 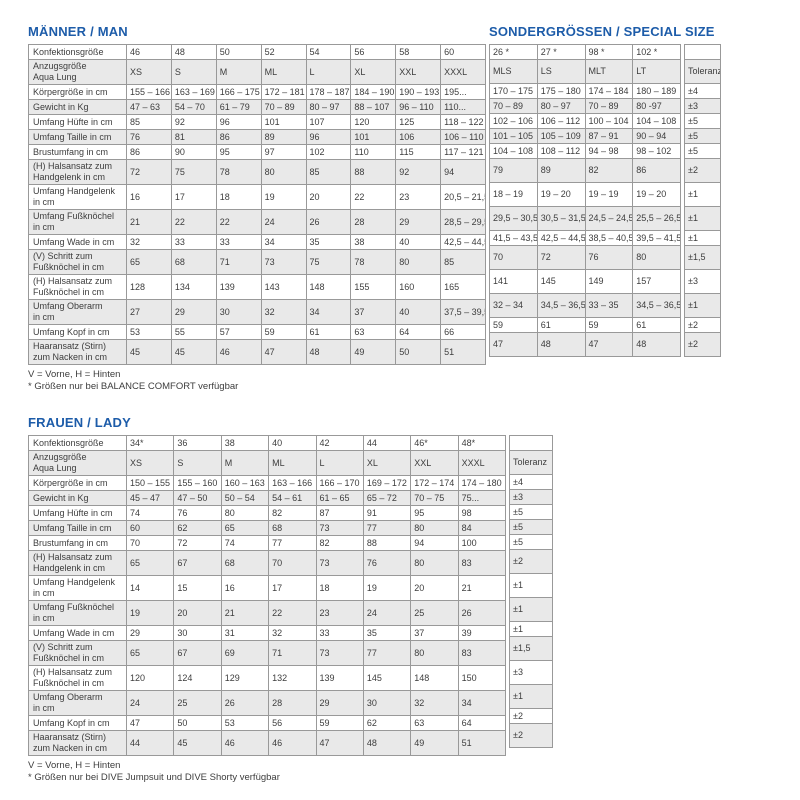 What do you see at coordinates (434, 443) in the screenshot?
I see `size-value-cell: 46*` at bounding box center [434, 443].